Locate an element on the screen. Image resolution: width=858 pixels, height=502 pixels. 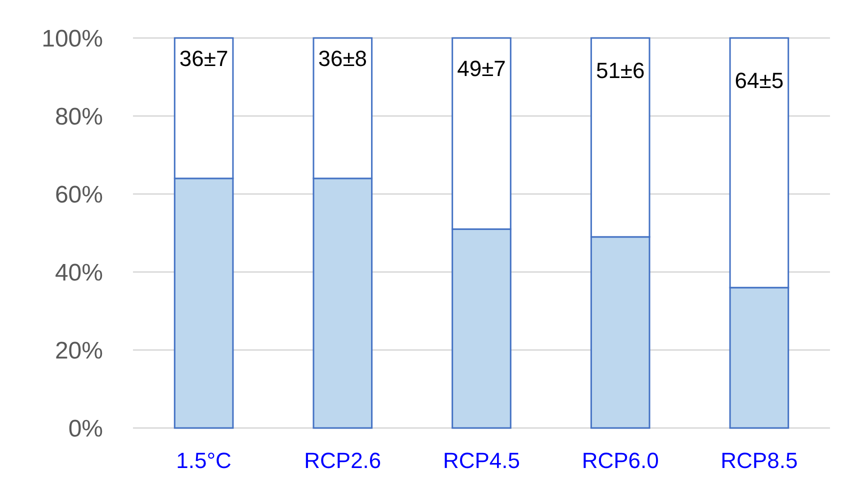
y-tick-label: 20% is located at coordinates (78, 350).